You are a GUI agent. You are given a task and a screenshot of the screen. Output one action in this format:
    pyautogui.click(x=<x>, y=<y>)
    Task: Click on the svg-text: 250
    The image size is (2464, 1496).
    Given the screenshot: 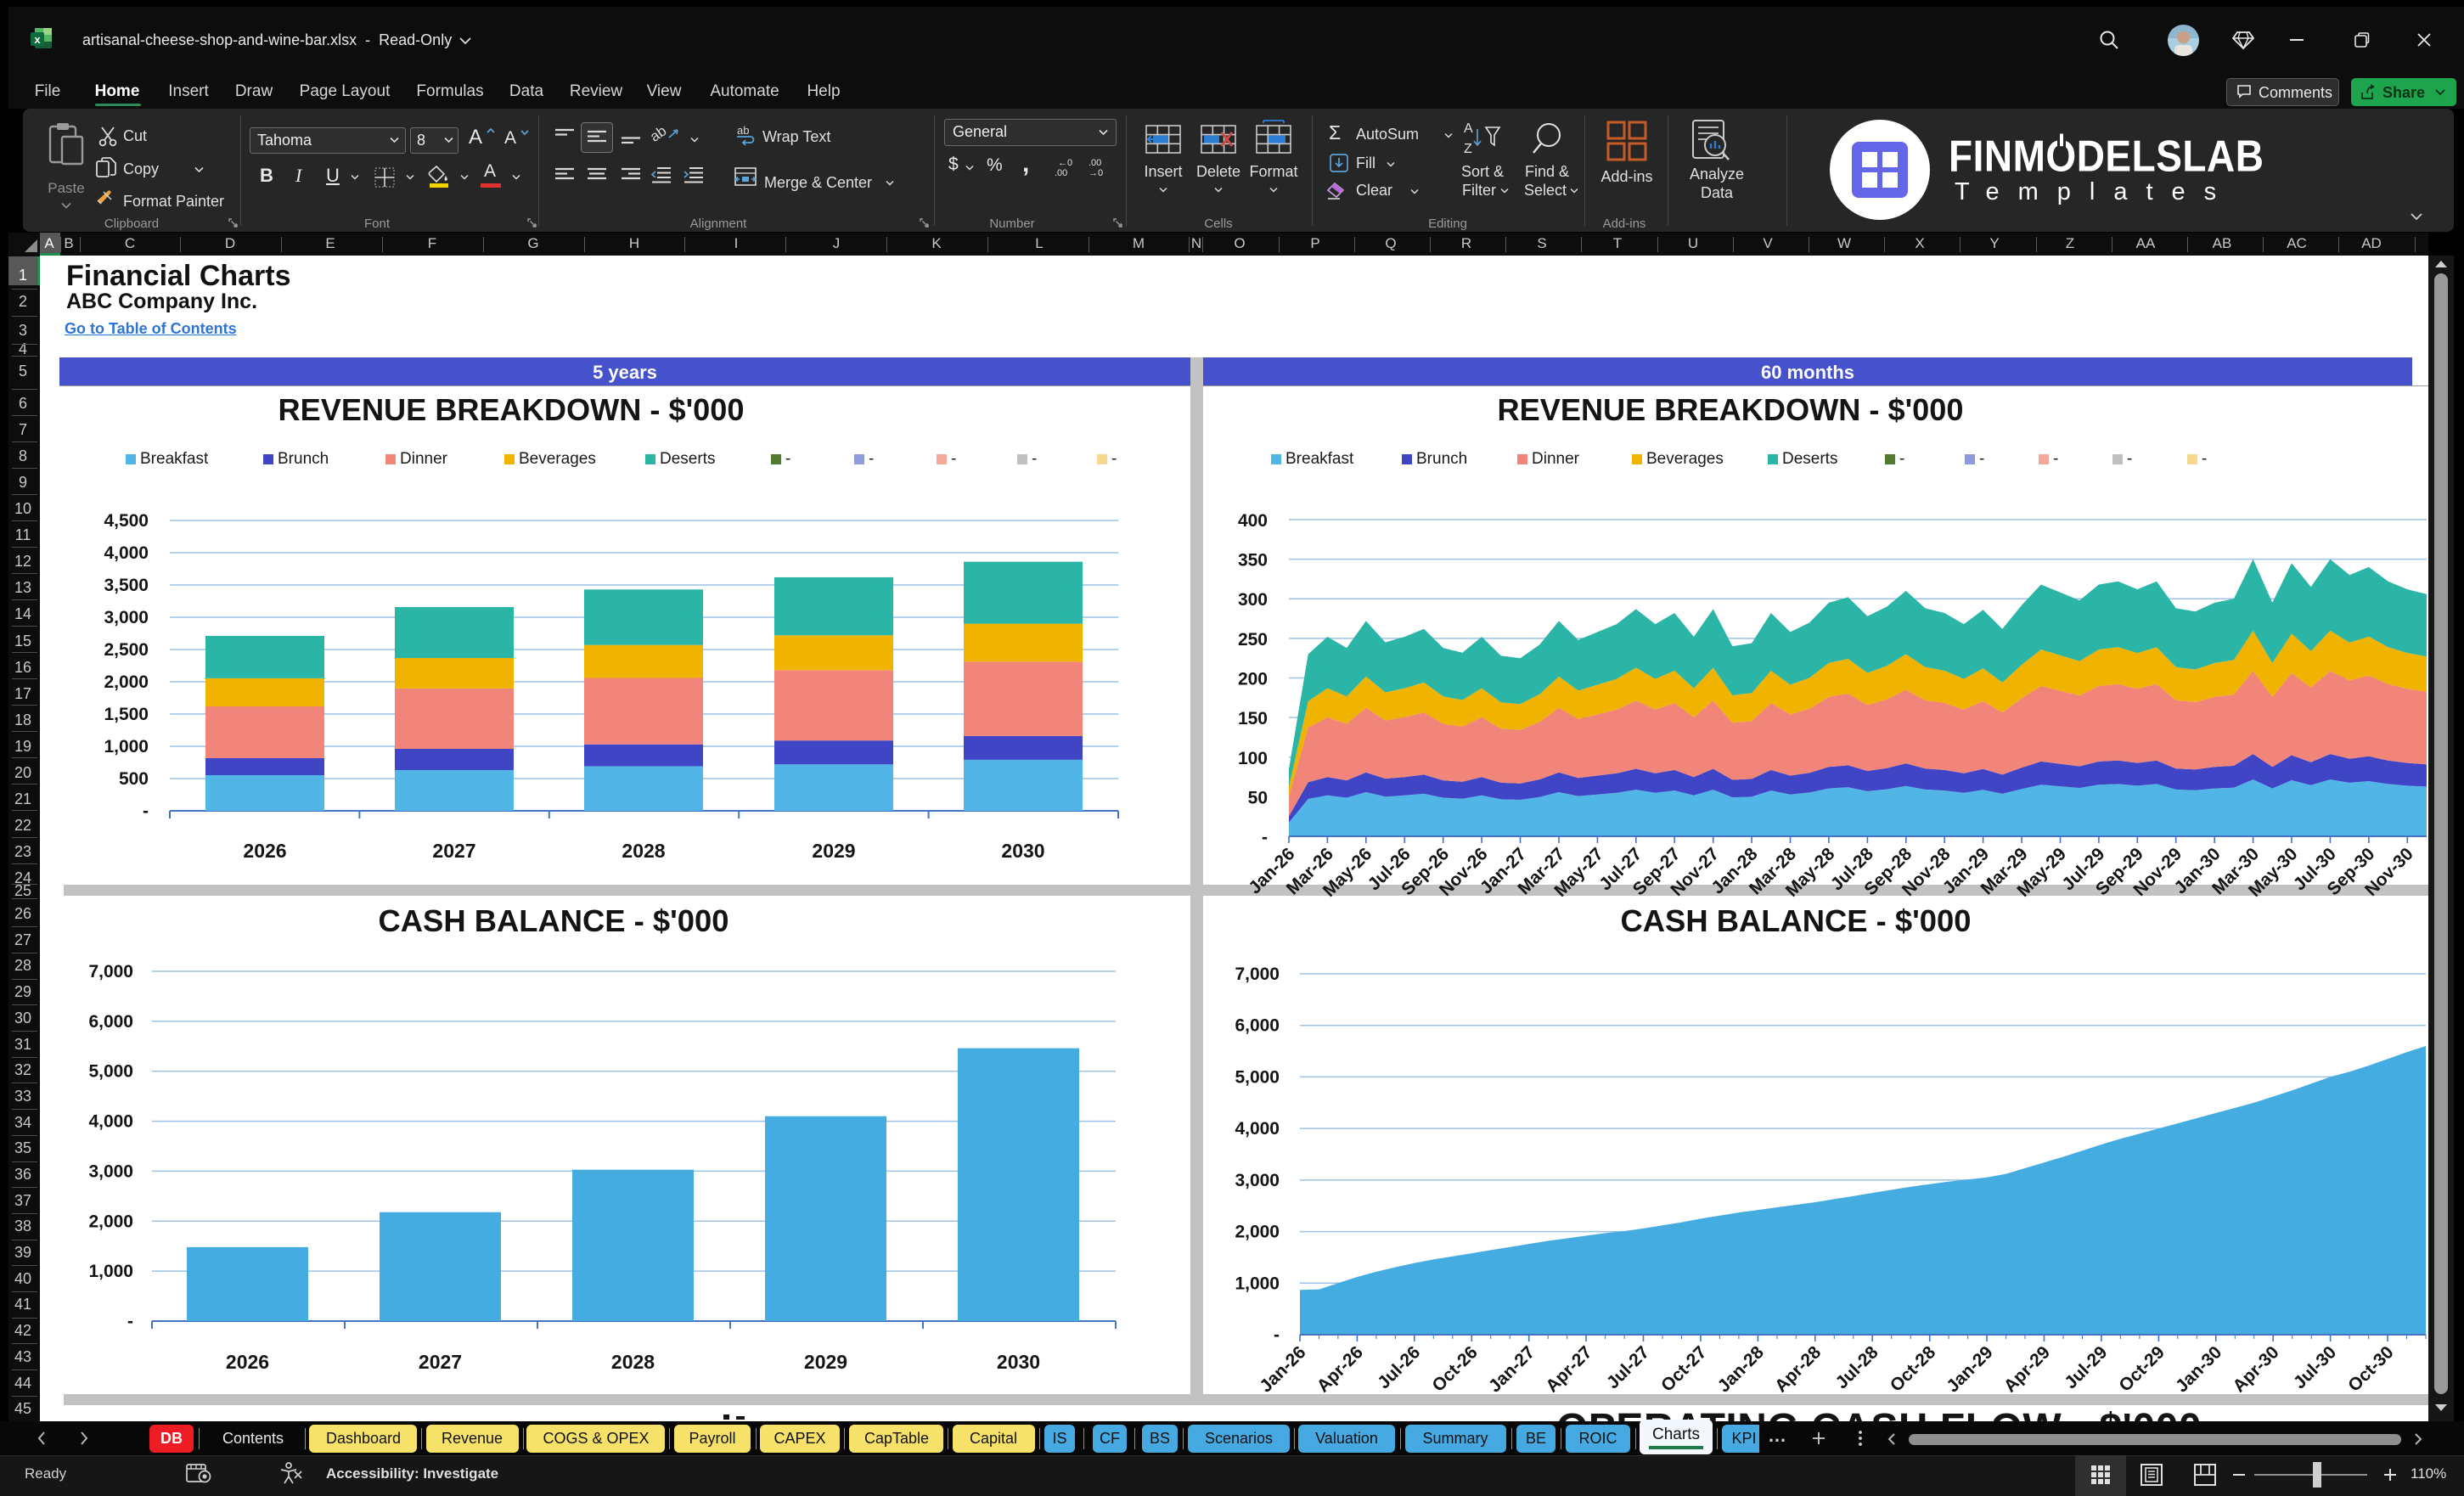 What is the action you would take?
    pyautogui.click(x=1253, y=640)
    